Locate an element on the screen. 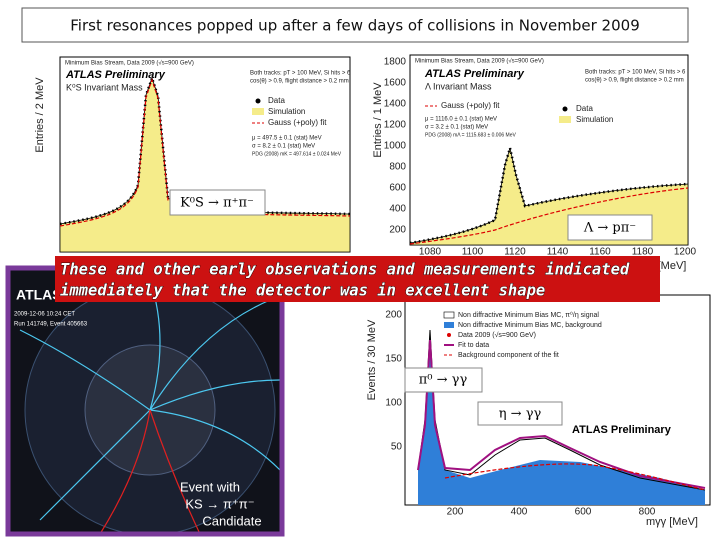  legend-entry: Data 2009 (√s=900 GeV) is located at coordinates (497, 335).